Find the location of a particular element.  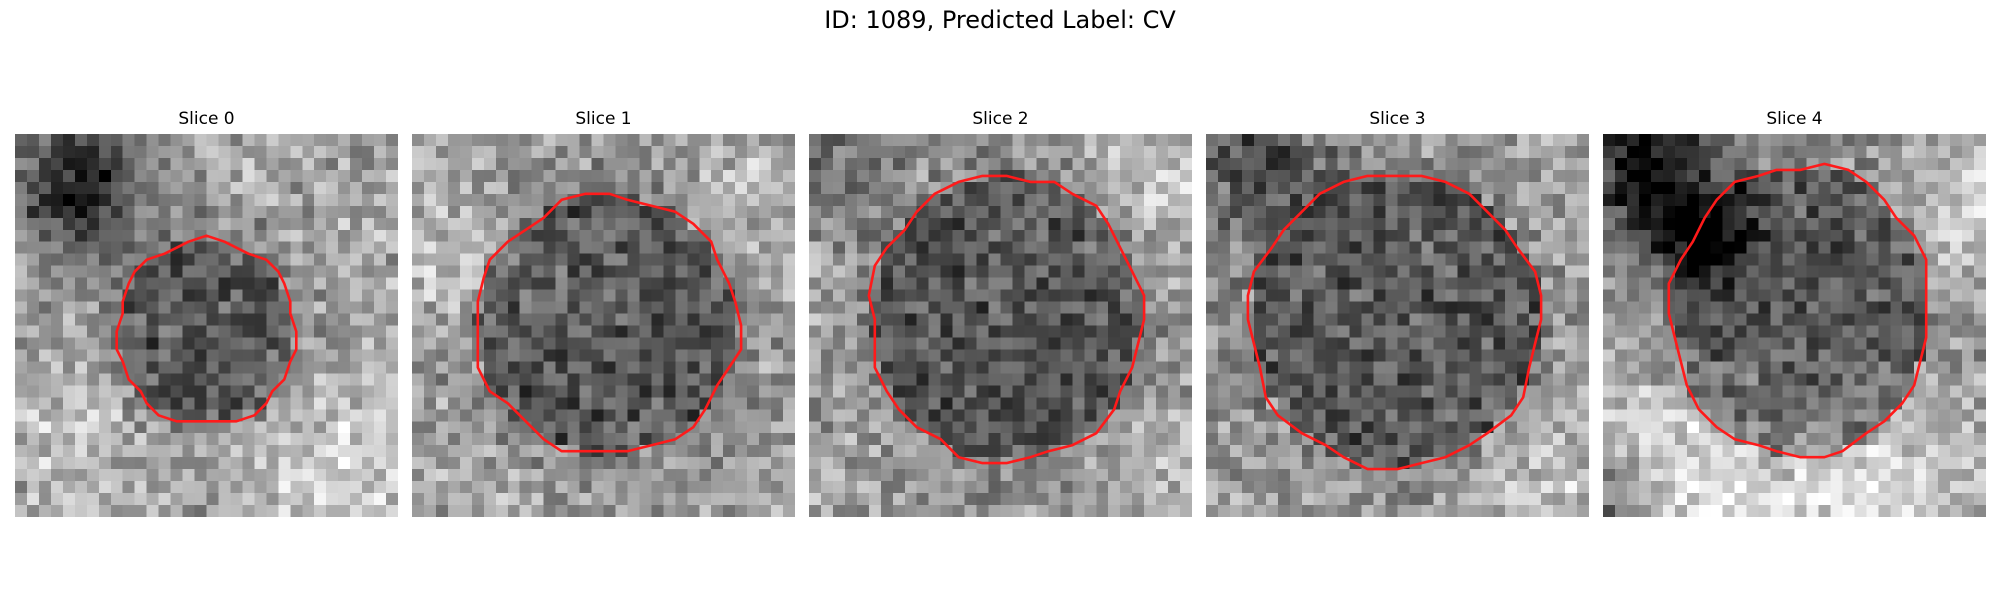

slice-title: Slice 1 is located at coordinates (603, 119).